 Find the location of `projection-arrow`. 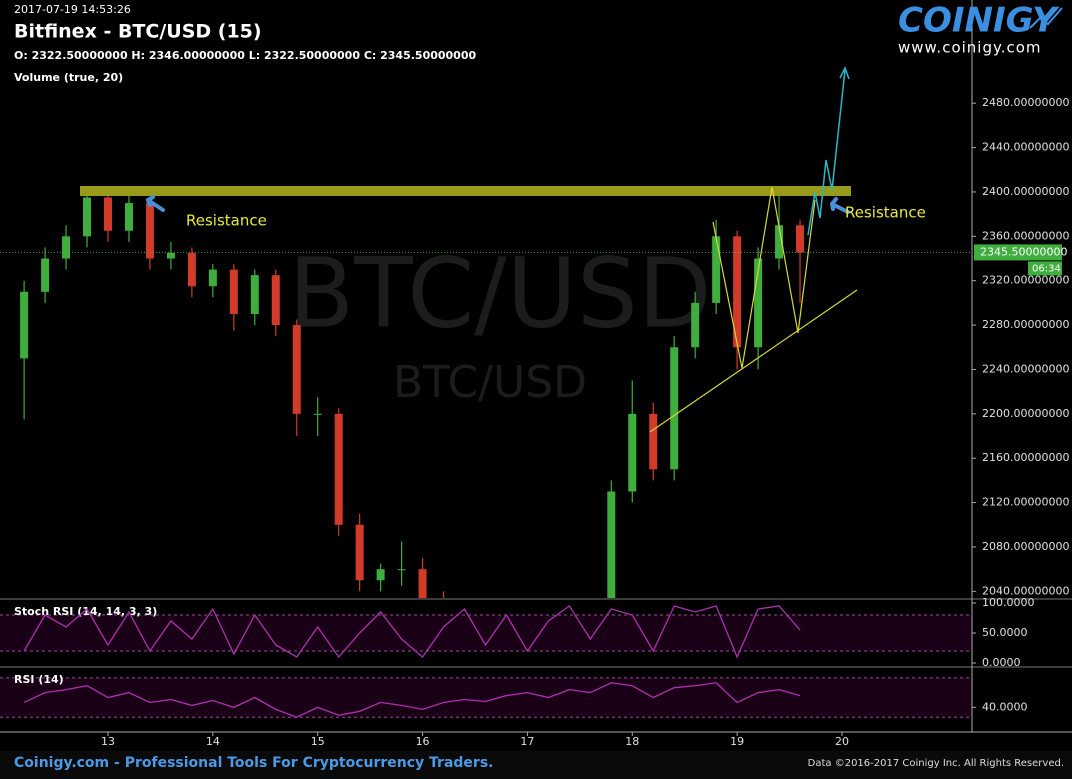

projection-arrow is located at coordinates (844, 73).